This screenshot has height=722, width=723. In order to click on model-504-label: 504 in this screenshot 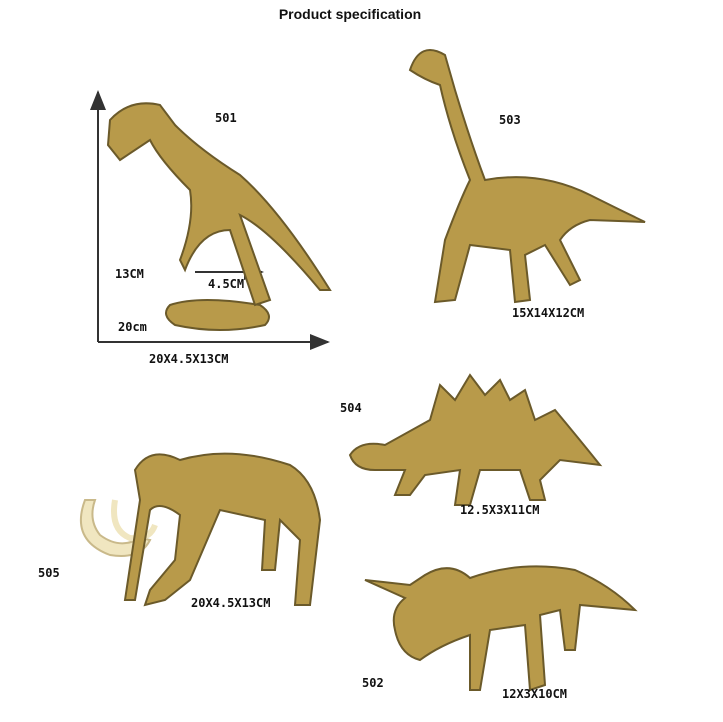, I will do `click(351, 408)`.